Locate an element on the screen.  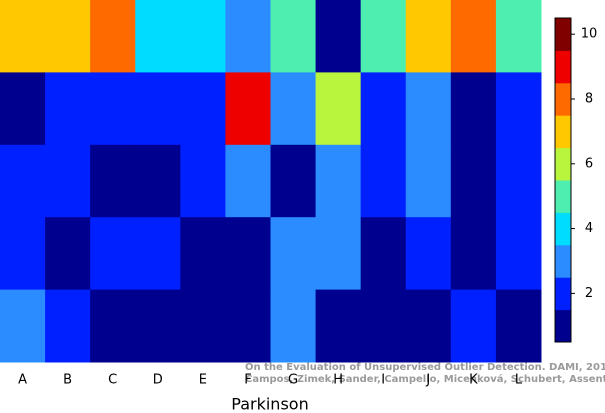
colorbar-tick-label: 2 is located at coordinates (589, 293).